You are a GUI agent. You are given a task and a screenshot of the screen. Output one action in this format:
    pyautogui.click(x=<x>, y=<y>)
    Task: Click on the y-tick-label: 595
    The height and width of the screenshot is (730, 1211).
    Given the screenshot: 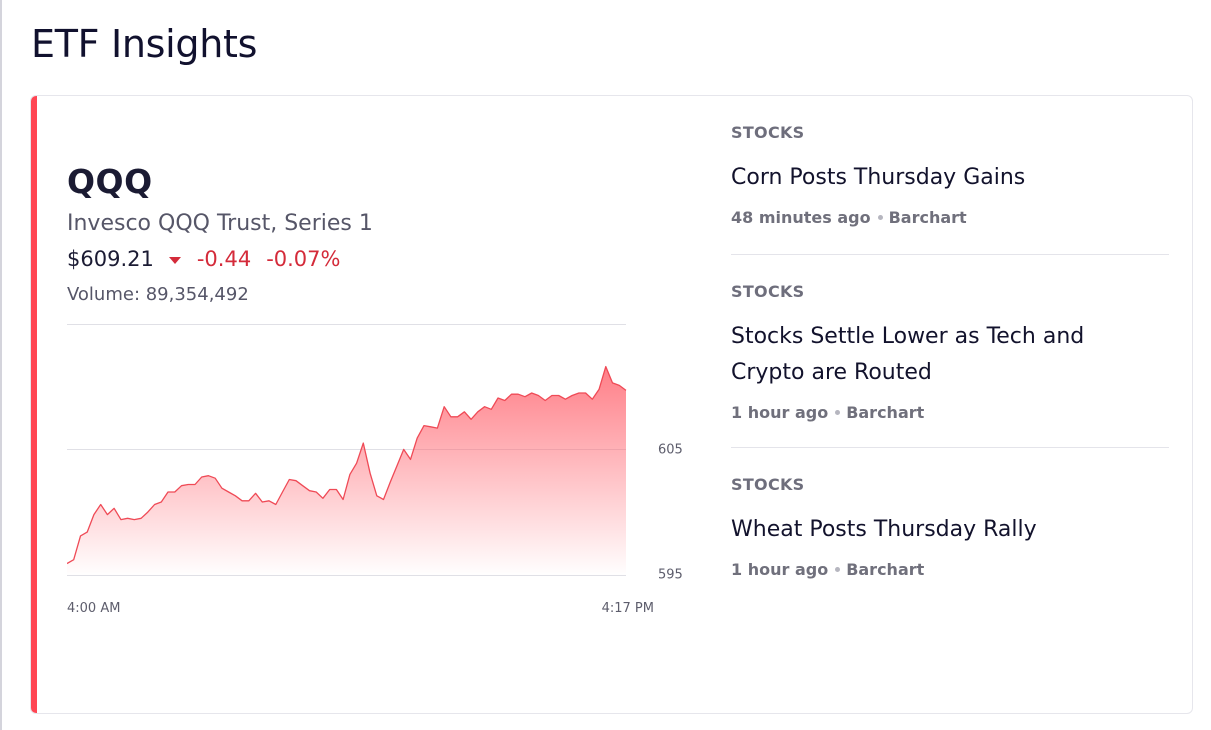 What is the action you would take?
    pyautogui.click(x=670, y=575)
    